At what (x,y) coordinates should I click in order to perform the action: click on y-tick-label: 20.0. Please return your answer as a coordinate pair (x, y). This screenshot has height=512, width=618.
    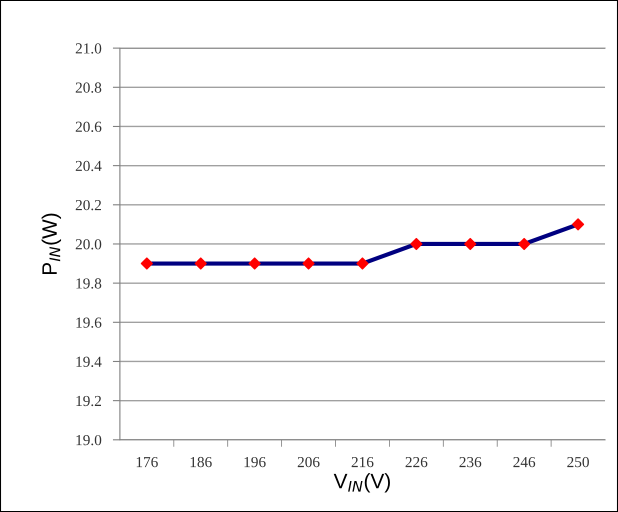
    Looking at the image, I should click on (89, 244).